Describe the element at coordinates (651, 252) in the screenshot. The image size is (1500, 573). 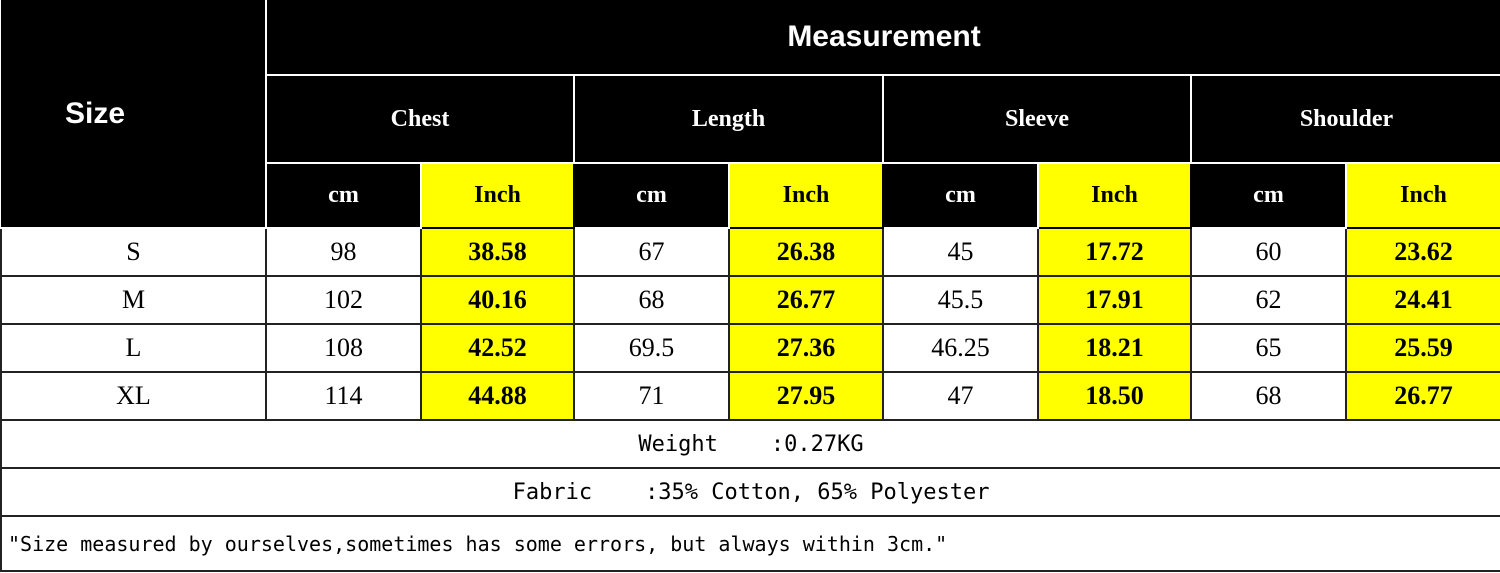
I see `cm-value-cell: 67` at that location.